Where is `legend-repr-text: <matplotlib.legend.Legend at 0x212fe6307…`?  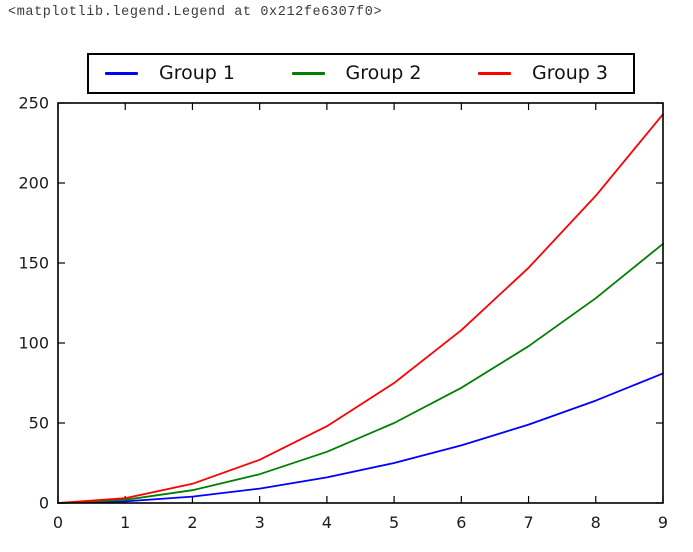 legend-repr-text: <matplotlib.legend.Legend at 0x212fe6307… is located at coordinates (195, 12).